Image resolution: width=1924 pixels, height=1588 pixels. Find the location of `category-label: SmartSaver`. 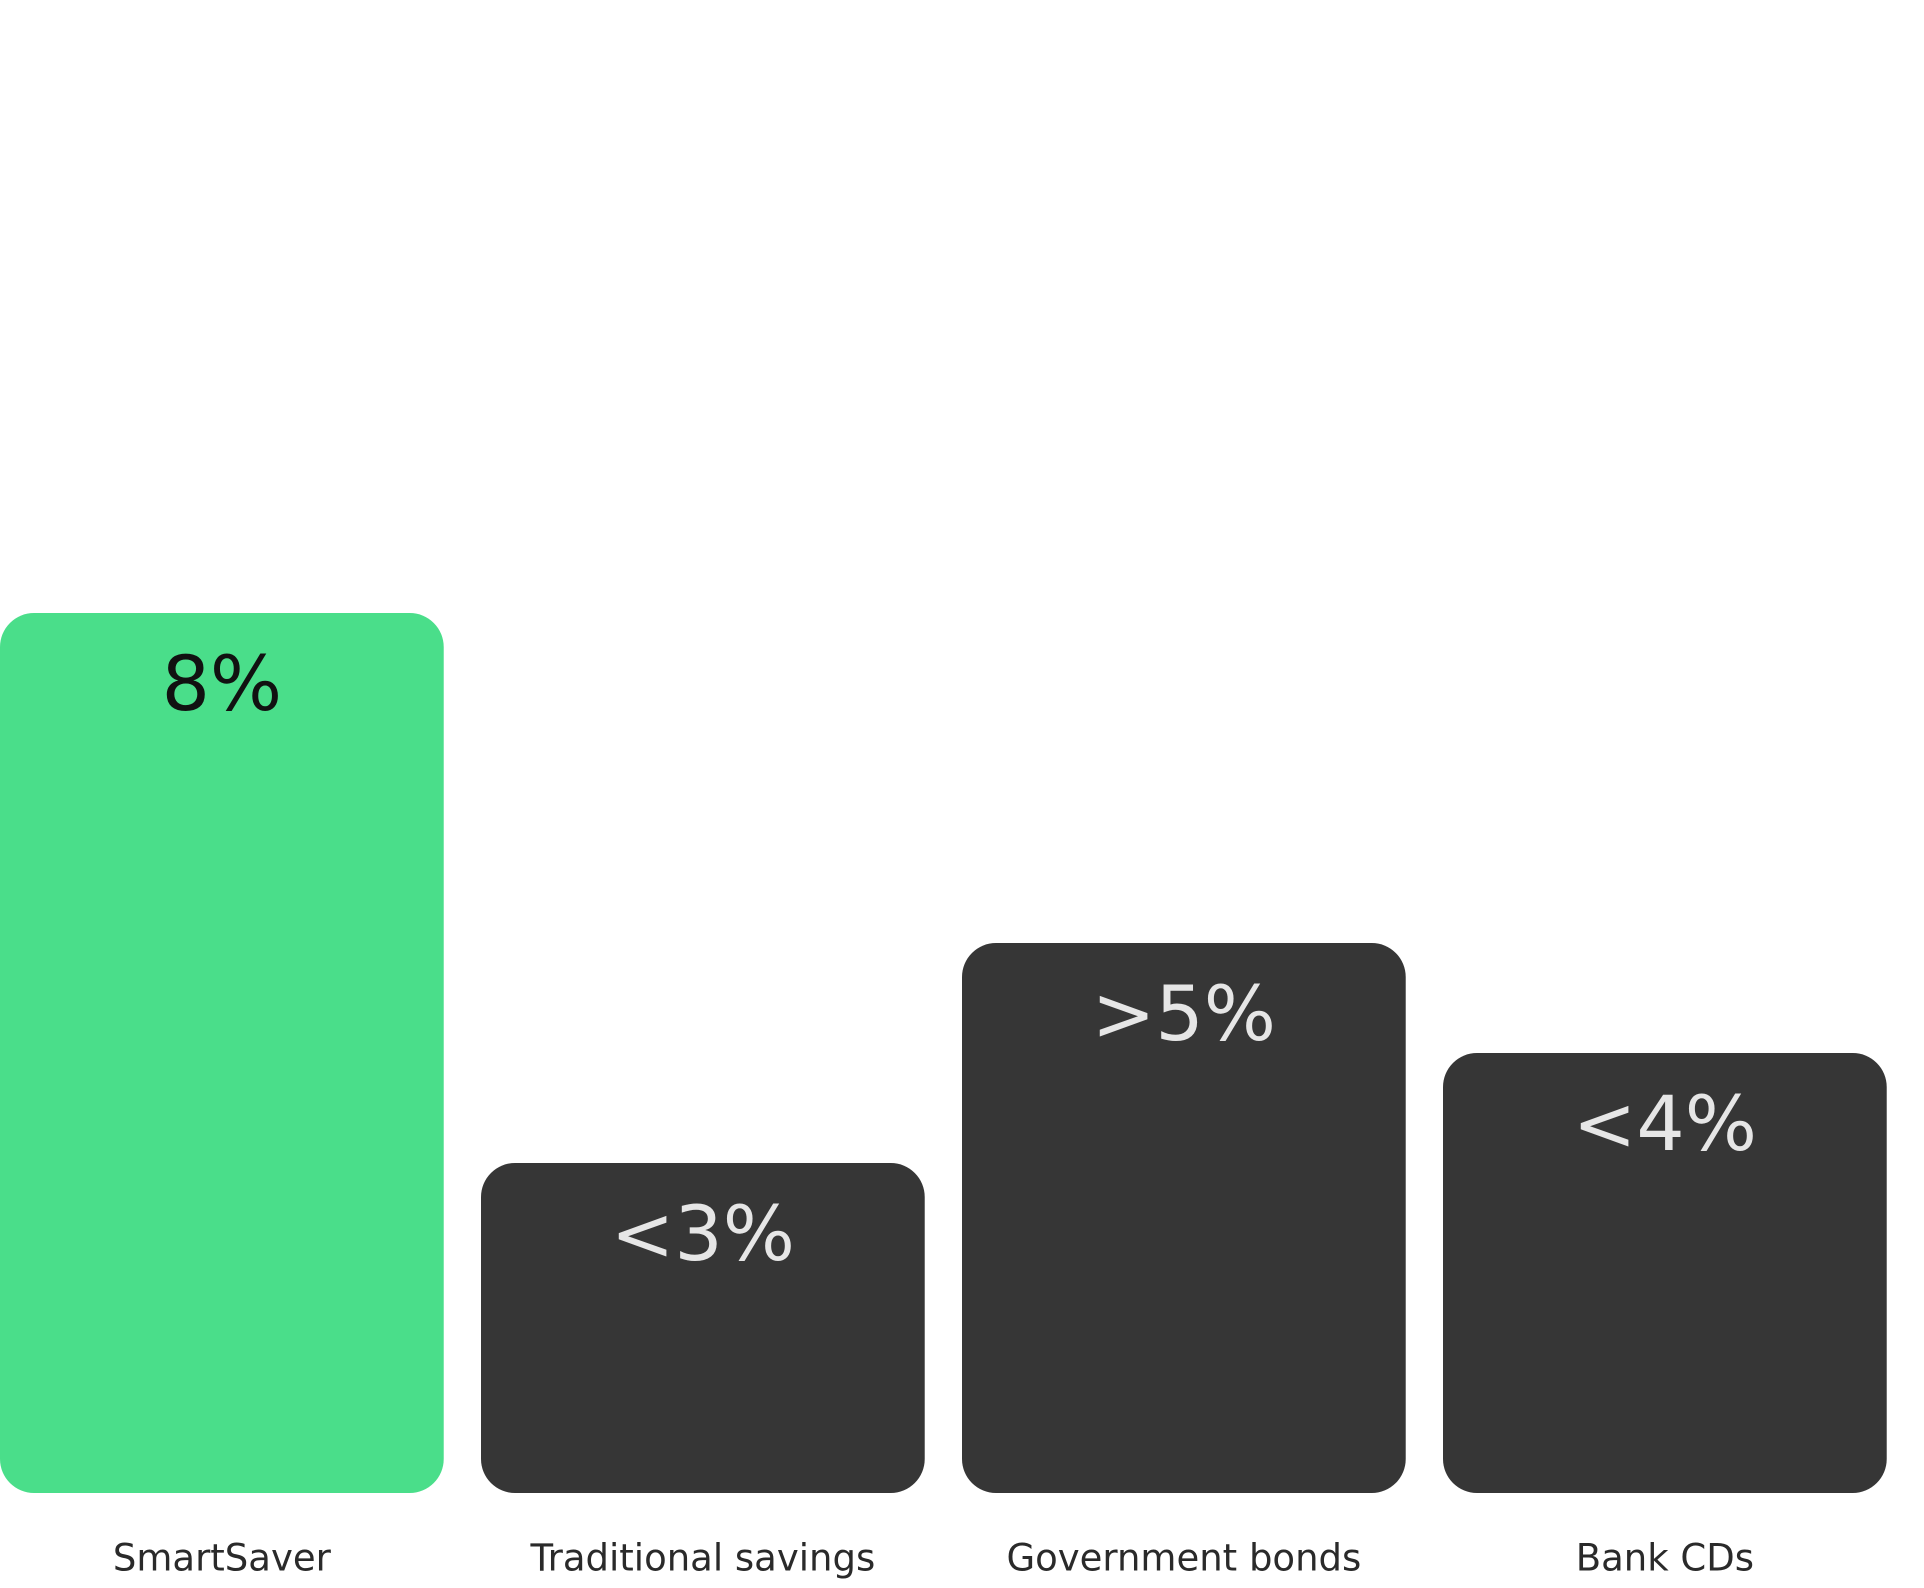

category-label: SmartSaver is located at coordinates (222, 1558).